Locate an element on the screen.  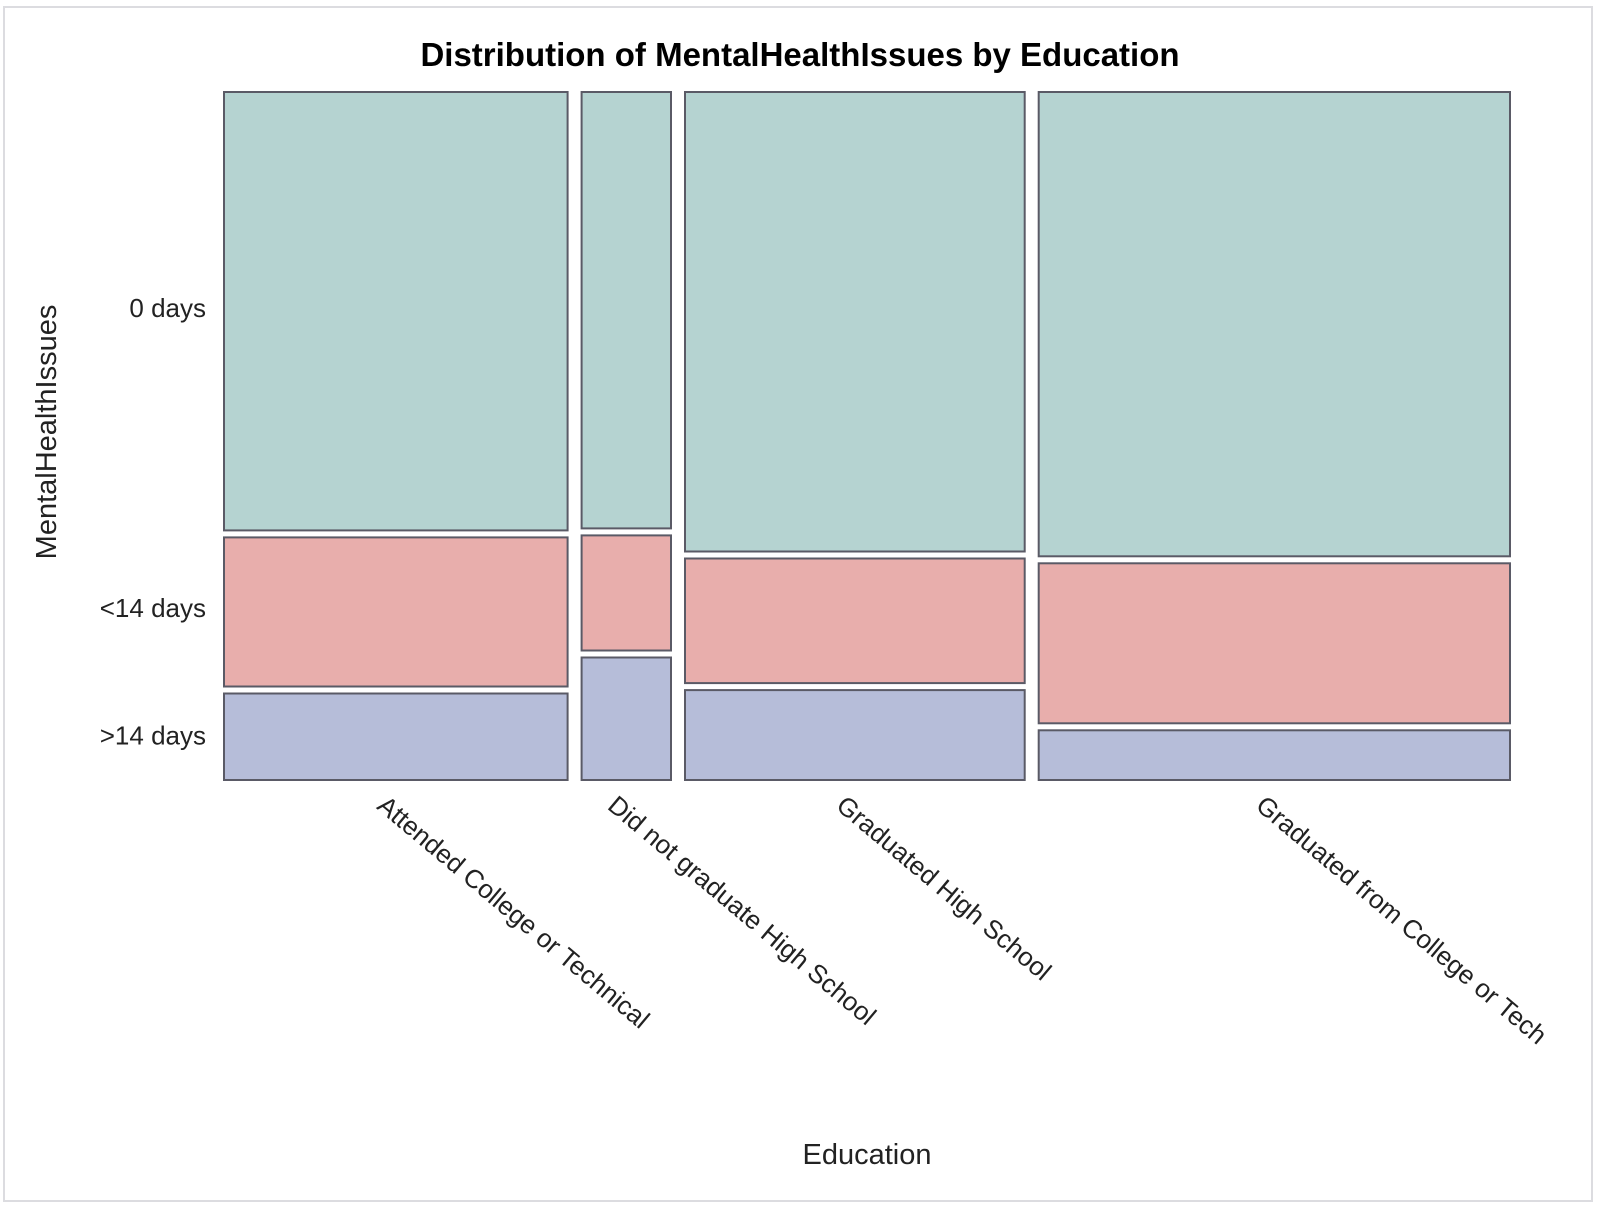
y-tick-labels: 0 days <14 days >14 days is located at coordinates (153, 521).